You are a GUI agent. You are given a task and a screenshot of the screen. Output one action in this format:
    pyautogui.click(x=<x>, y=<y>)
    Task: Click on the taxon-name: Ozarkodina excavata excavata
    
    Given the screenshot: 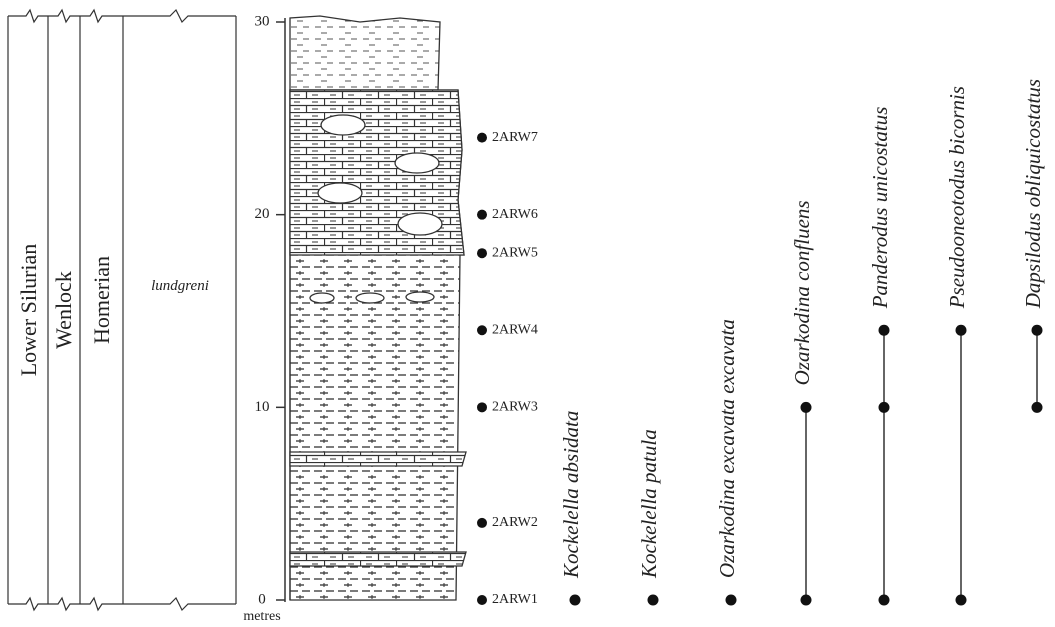 What is the action you would take?
    pyautogui.click(x=727, y=448)
    